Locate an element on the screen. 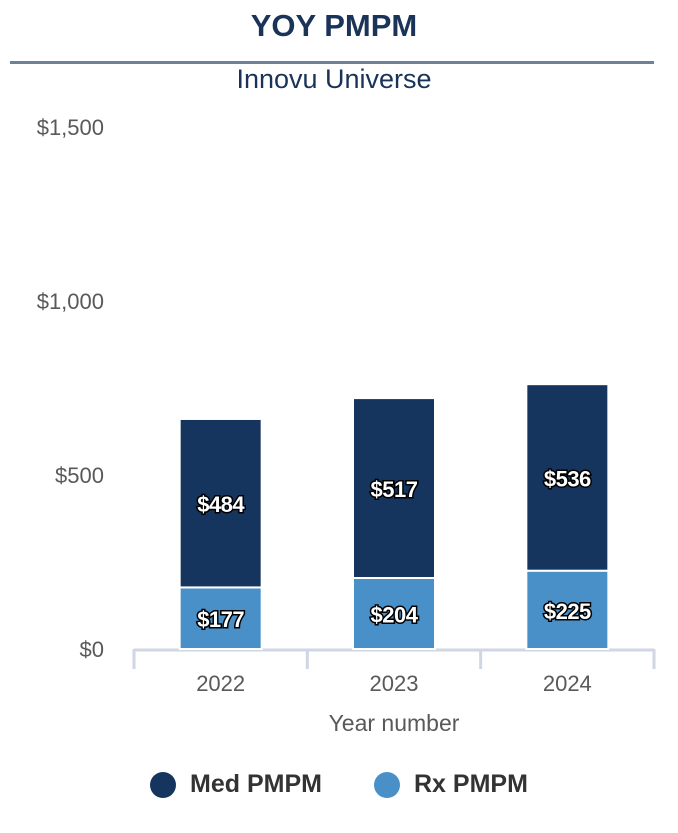 This screenshot has width=678, height=833. chart-title: YOY PMPM is located at coordinates (334, 25).